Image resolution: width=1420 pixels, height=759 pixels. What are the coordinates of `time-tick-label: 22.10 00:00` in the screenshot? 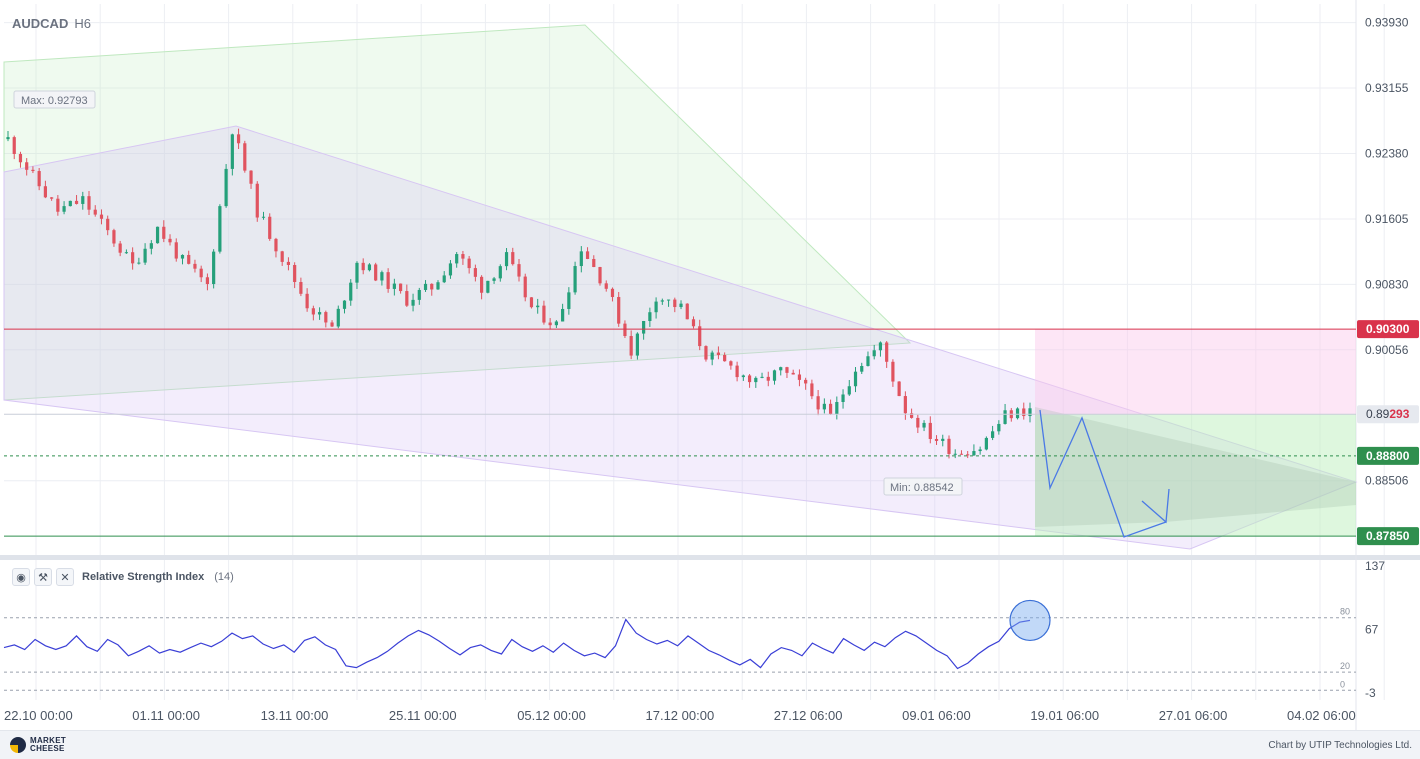 It's located at (38, 715).